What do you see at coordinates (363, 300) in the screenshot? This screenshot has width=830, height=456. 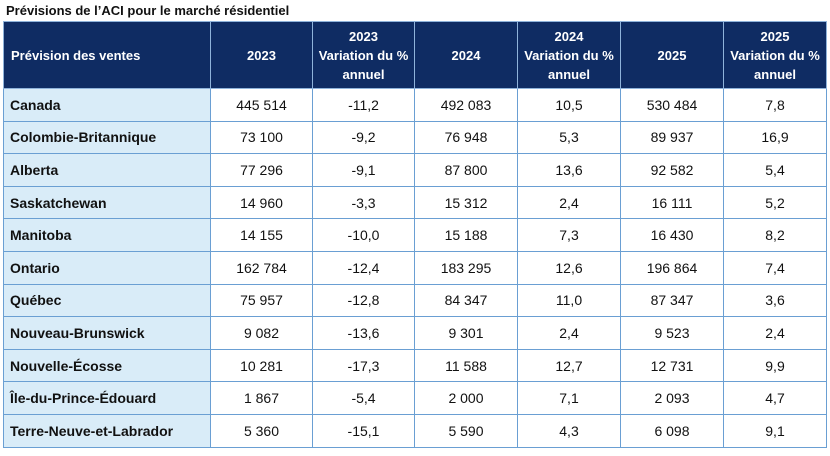 I see `change-2023: -12,8` at bounding box center [363, 300].